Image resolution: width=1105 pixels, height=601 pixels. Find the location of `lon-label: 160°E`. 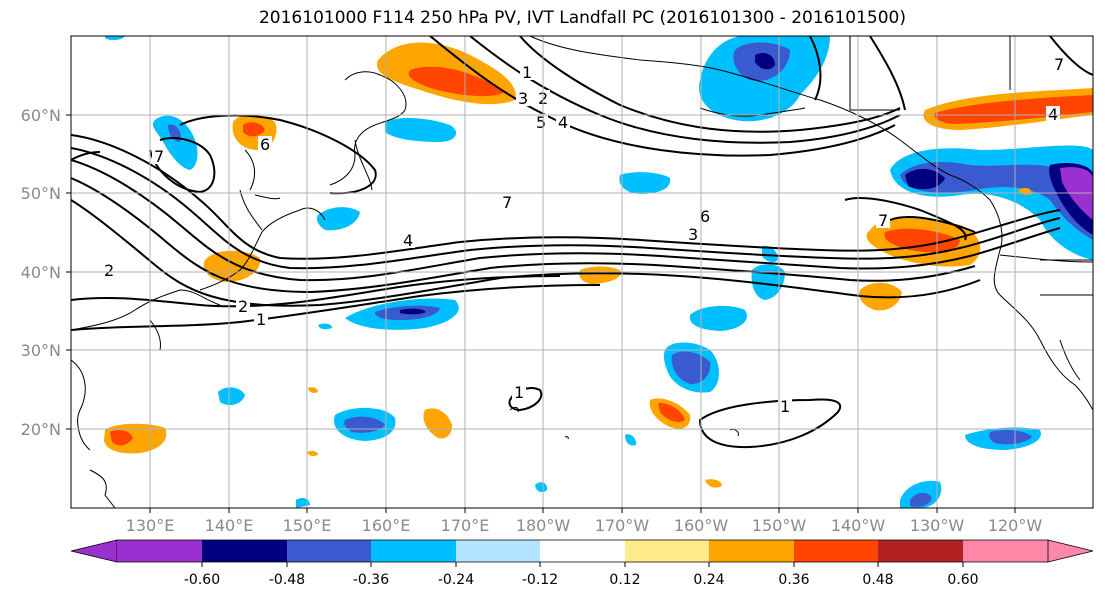

lon-label: 160°E is located at coordinates (386, 525).